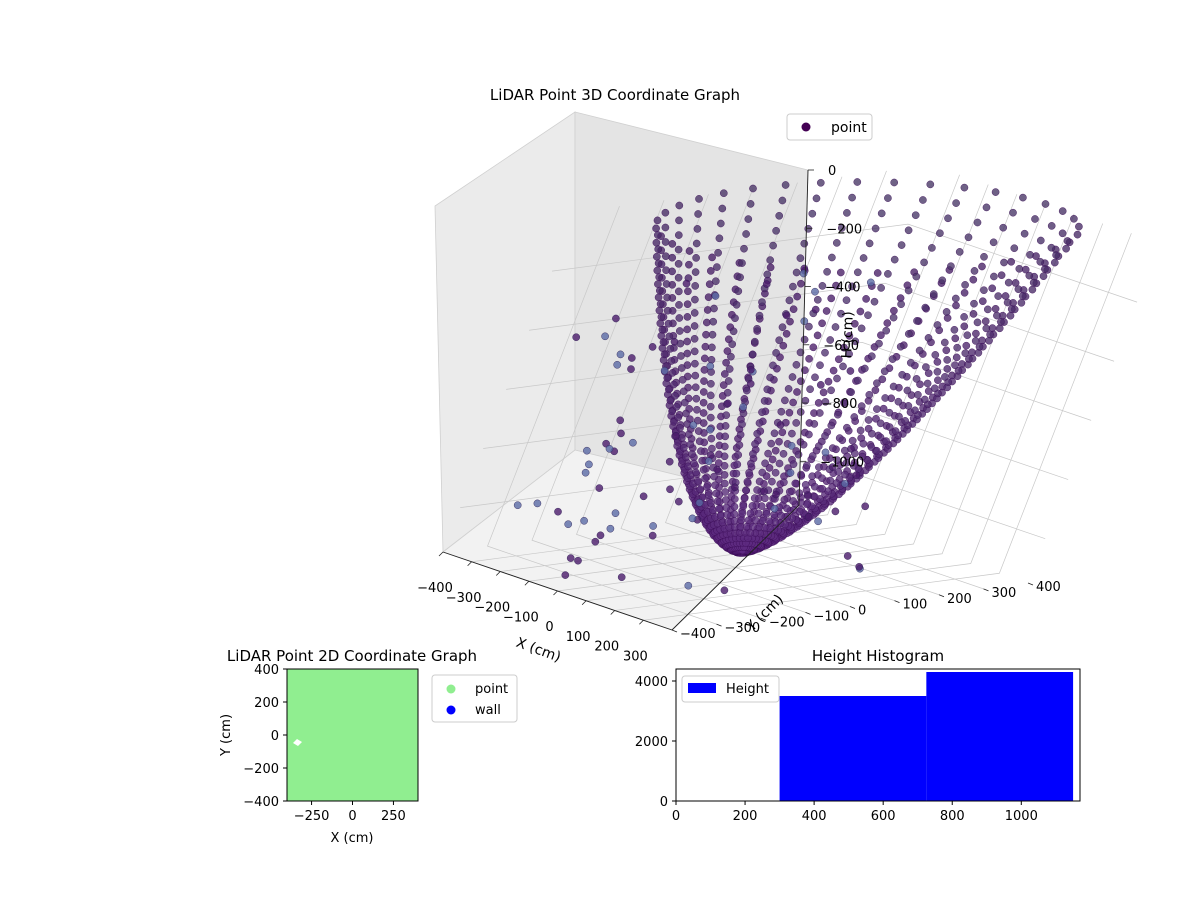  Describe the element at coordinates (844, 229) in the screenshot. I see `z-tick-label: −200` at that location.